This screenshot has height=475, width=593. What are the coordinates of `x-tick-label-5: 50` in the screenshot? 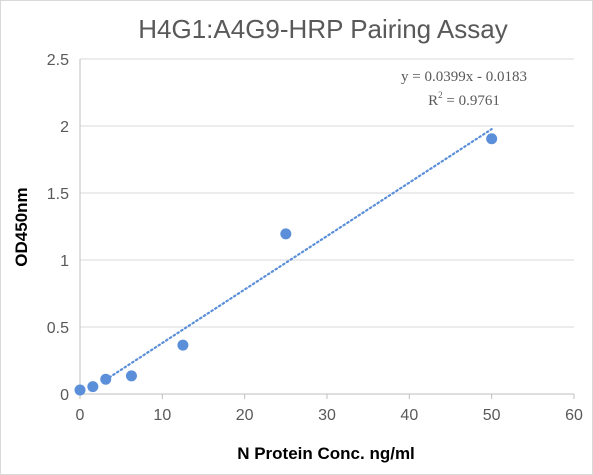 It's located at (492, 415).